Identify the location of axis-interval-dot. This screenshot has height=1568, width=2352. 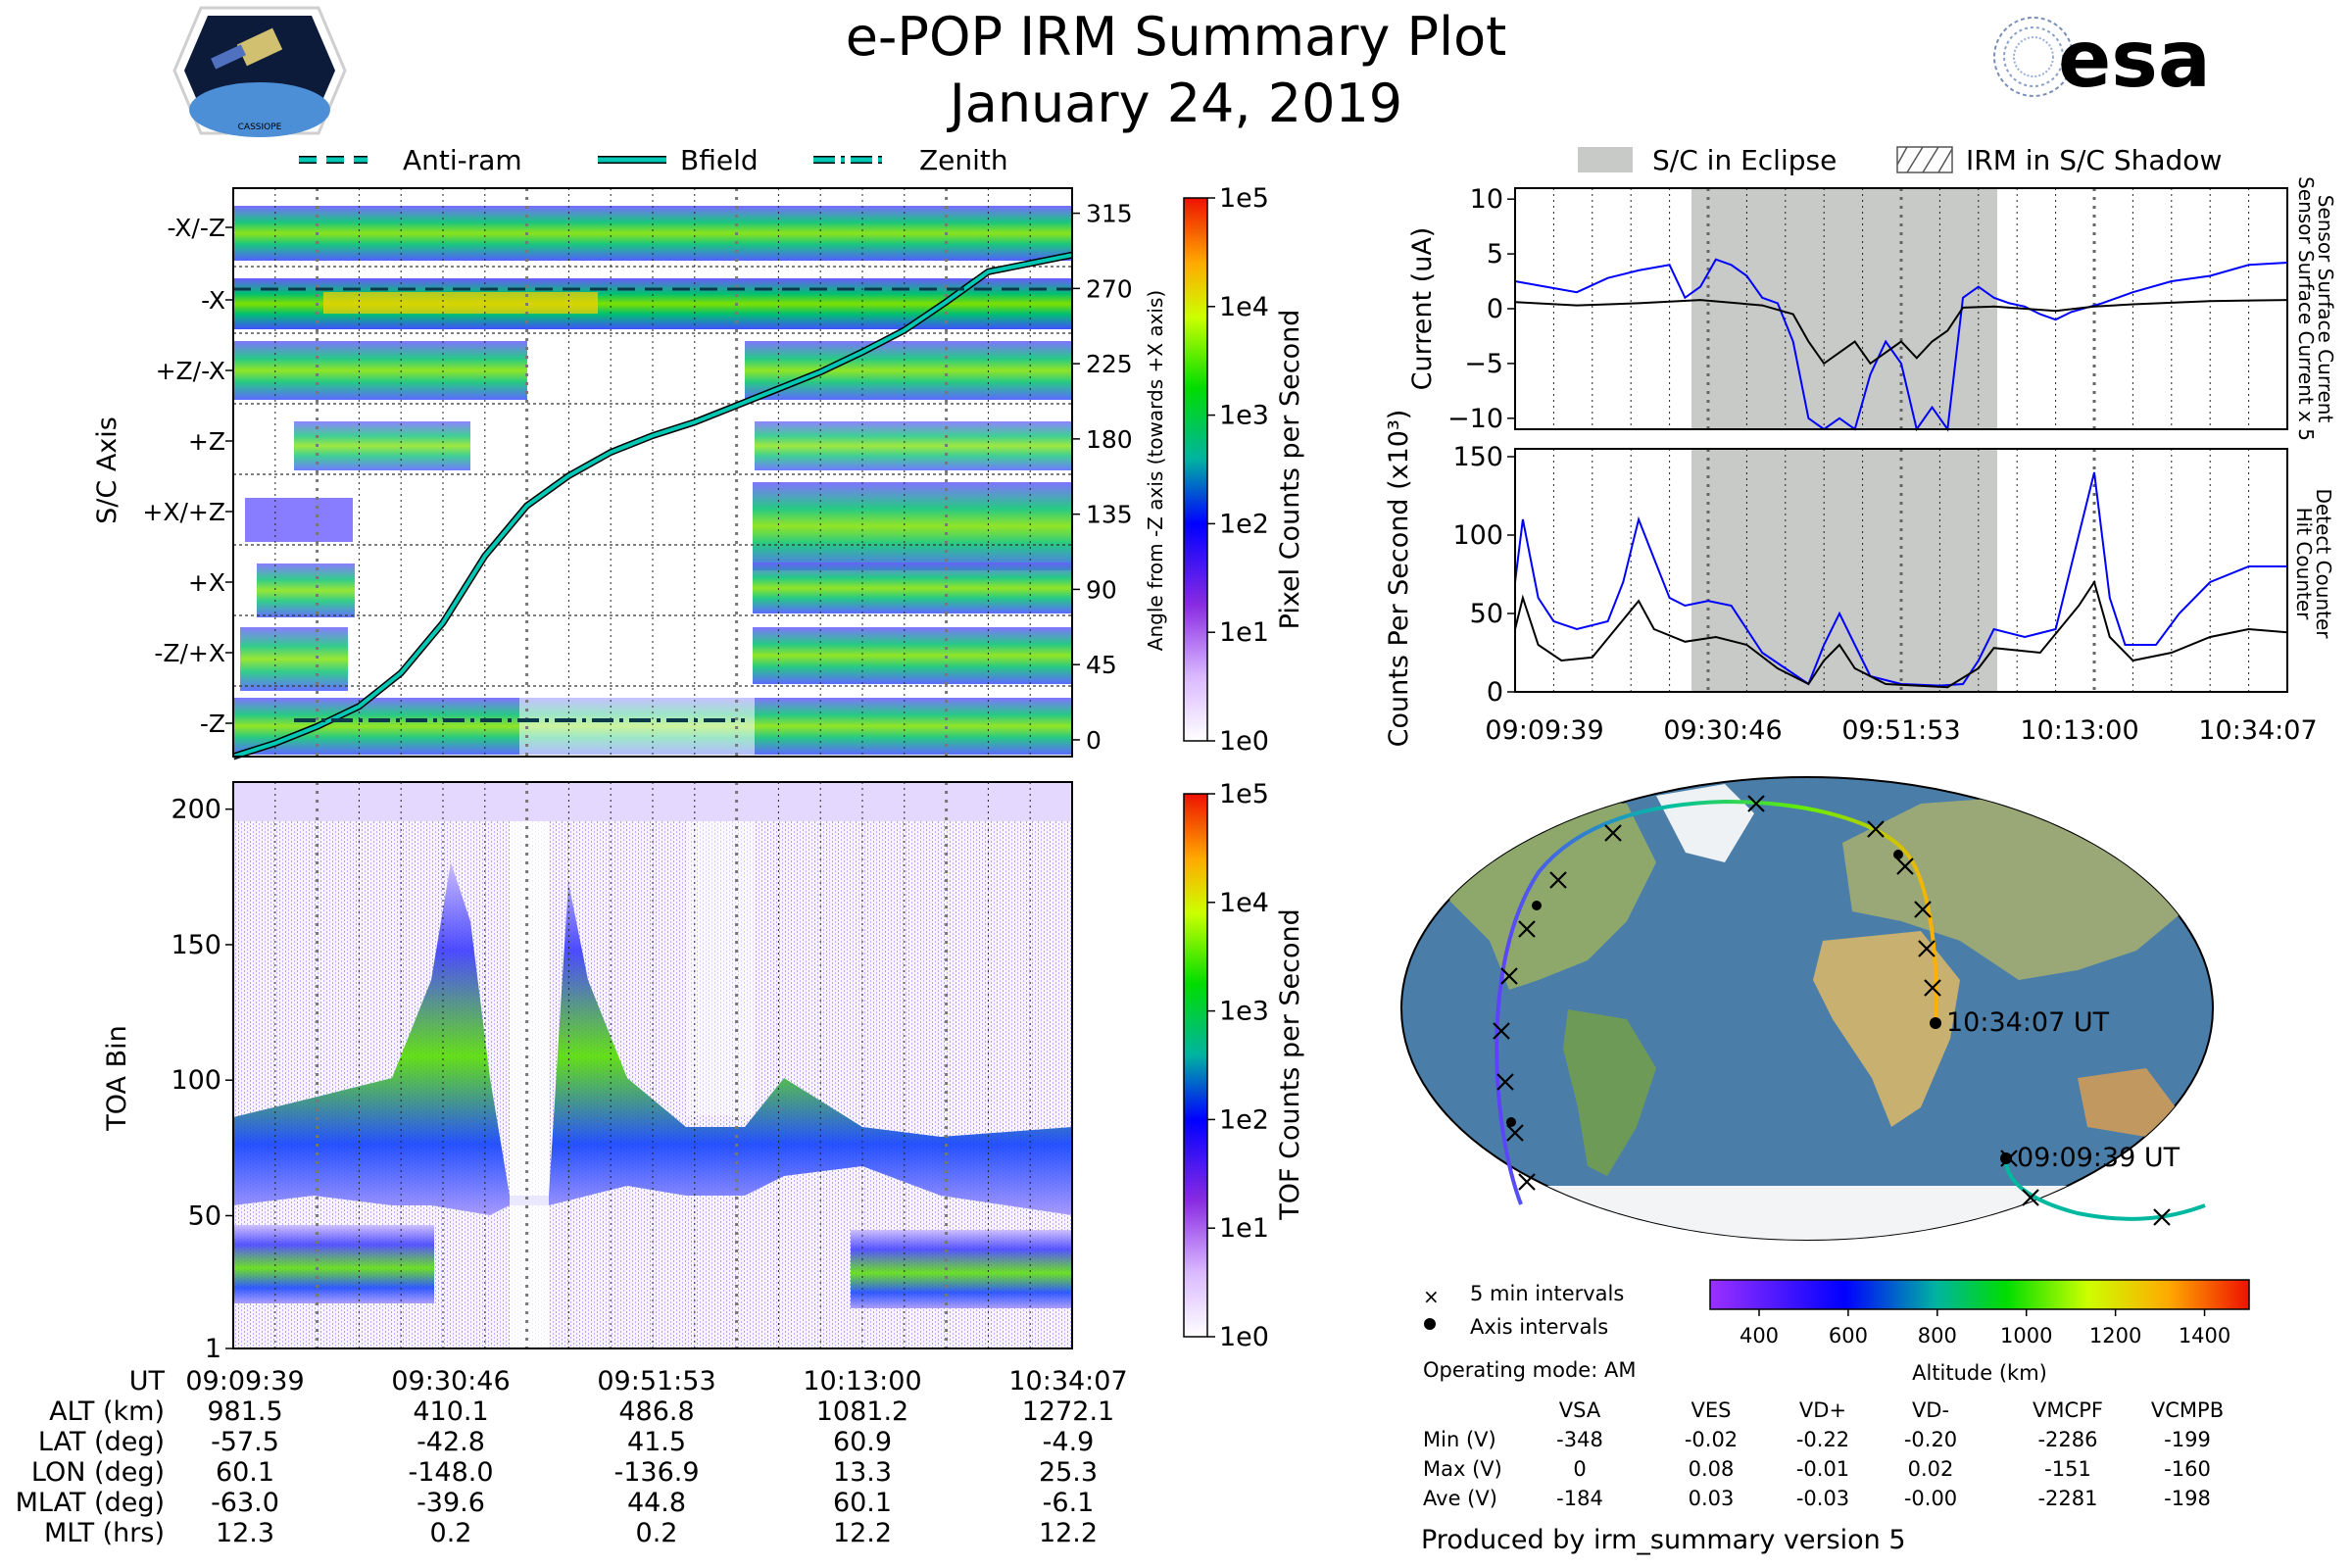
(1511, 1122).